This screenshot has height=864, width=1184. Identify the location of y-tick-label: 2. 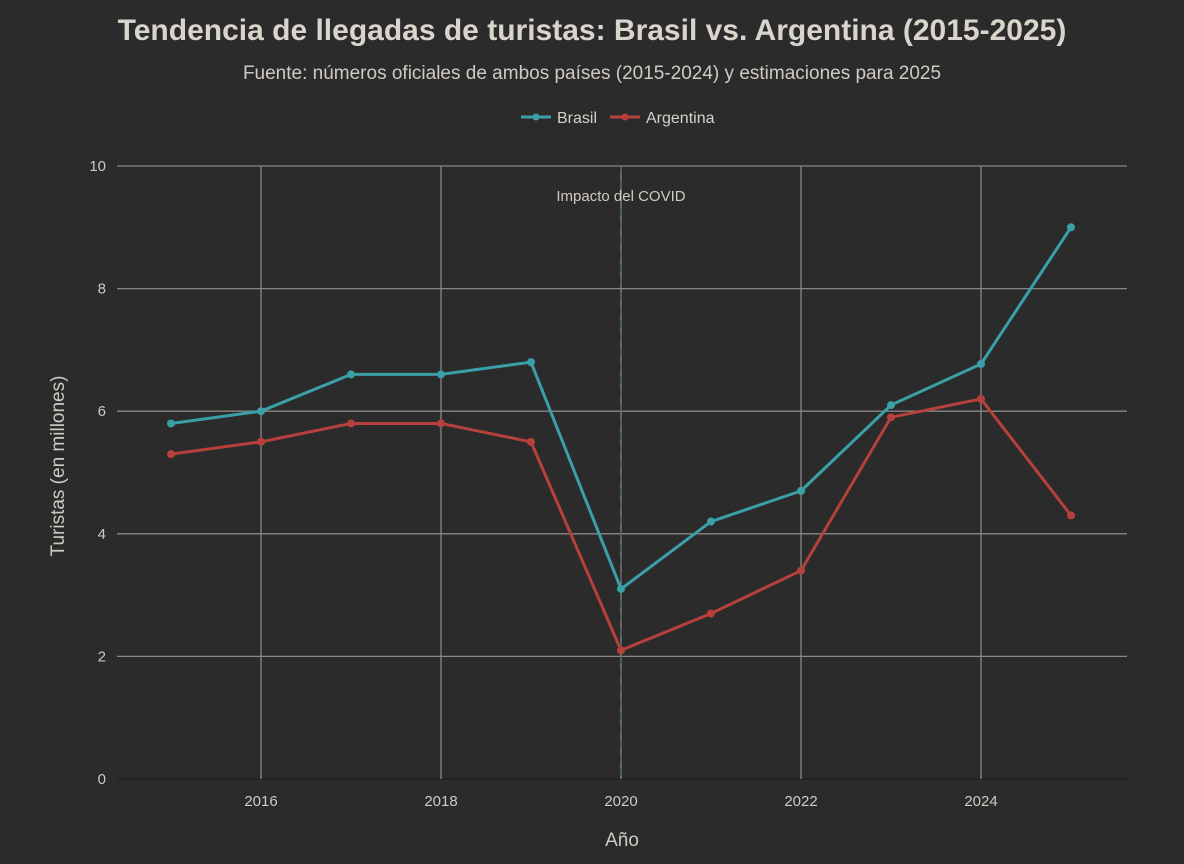
(102, 656).